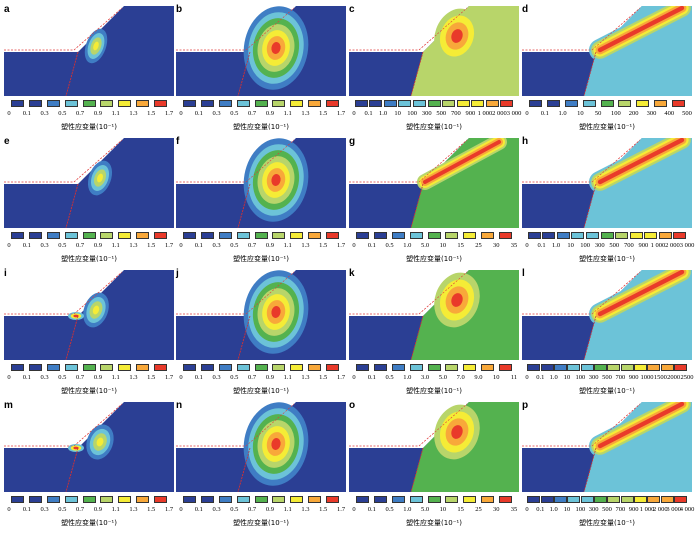 The image size is (700, 536). Describe the element at coordinates (608, 247) in the screenshot. I see `legend-ticks: 0 0.1 1.0 10 100 300 500 700 900 1 000 2 000 3 000` at that location.